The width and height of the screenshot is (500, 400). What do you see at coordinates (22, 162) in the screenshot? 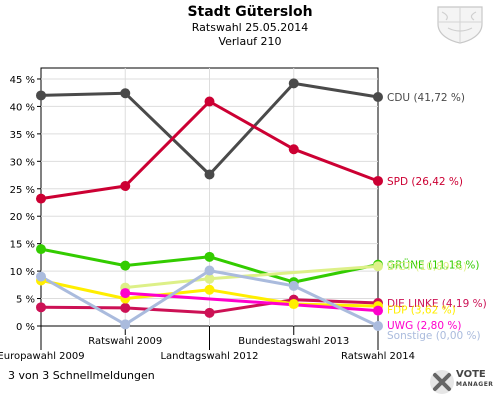
I see `y-tick-label: 30 %` at bounding box center [22, 162].